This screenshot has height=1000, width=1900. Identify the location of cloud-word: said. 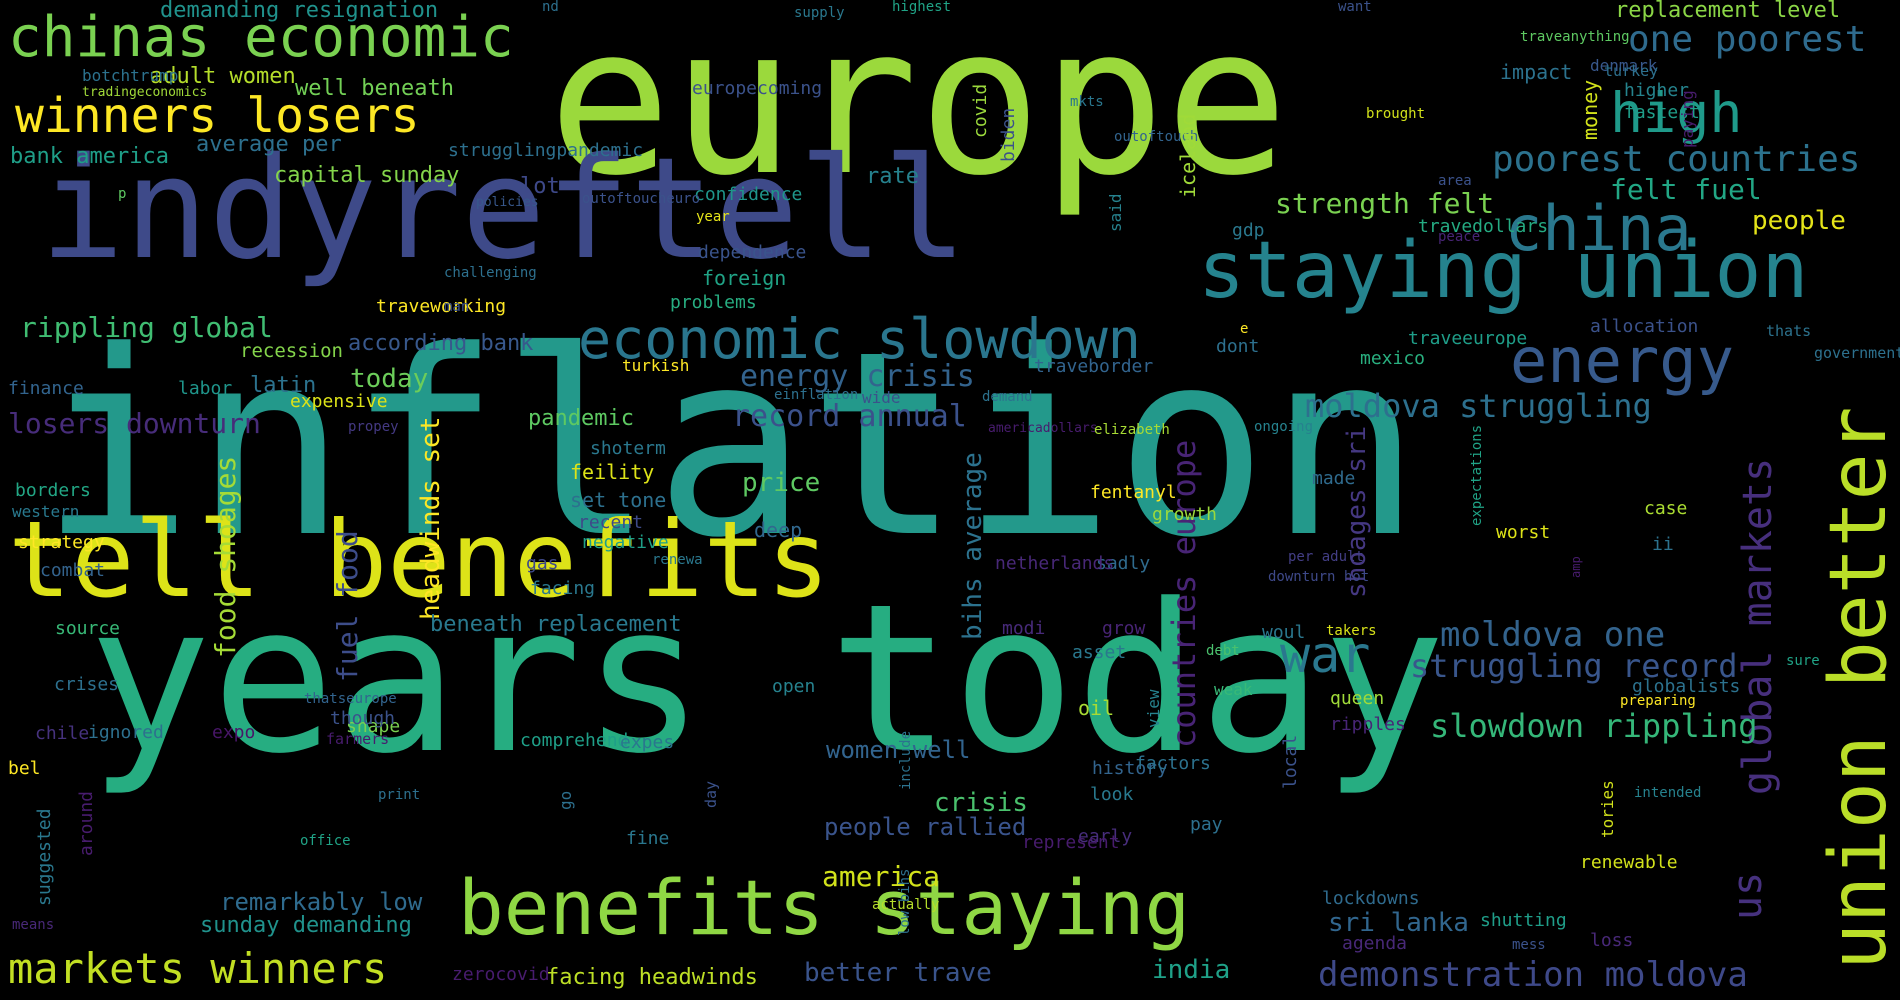
(1115, 212).